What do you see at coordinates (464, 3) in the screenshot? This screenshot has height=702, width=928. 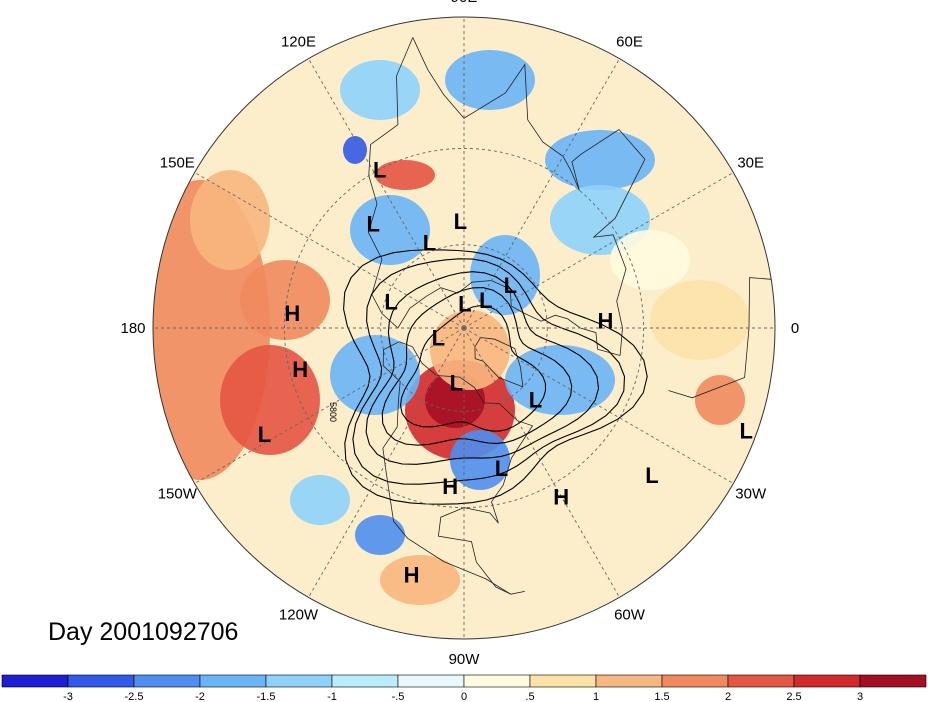 I see `longitude-label: 90E` at bounding box center [464, 3].